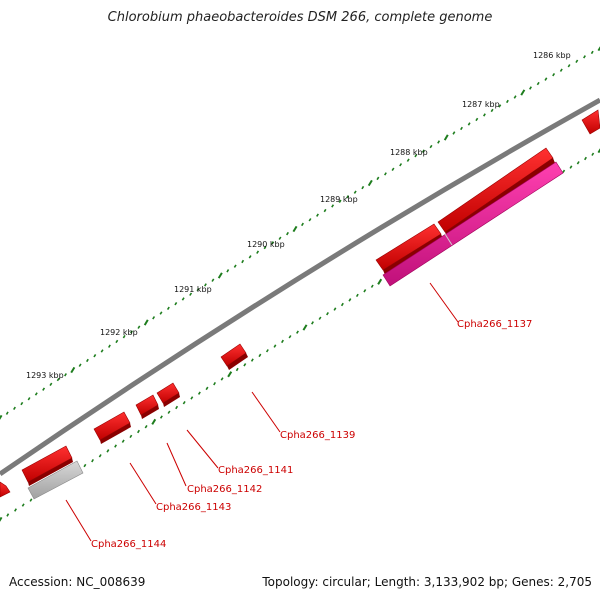  Describe the element at coordinates (193, 289) in the screenshot. I see `kbp-label-1291: 1291 kbp` at that location.